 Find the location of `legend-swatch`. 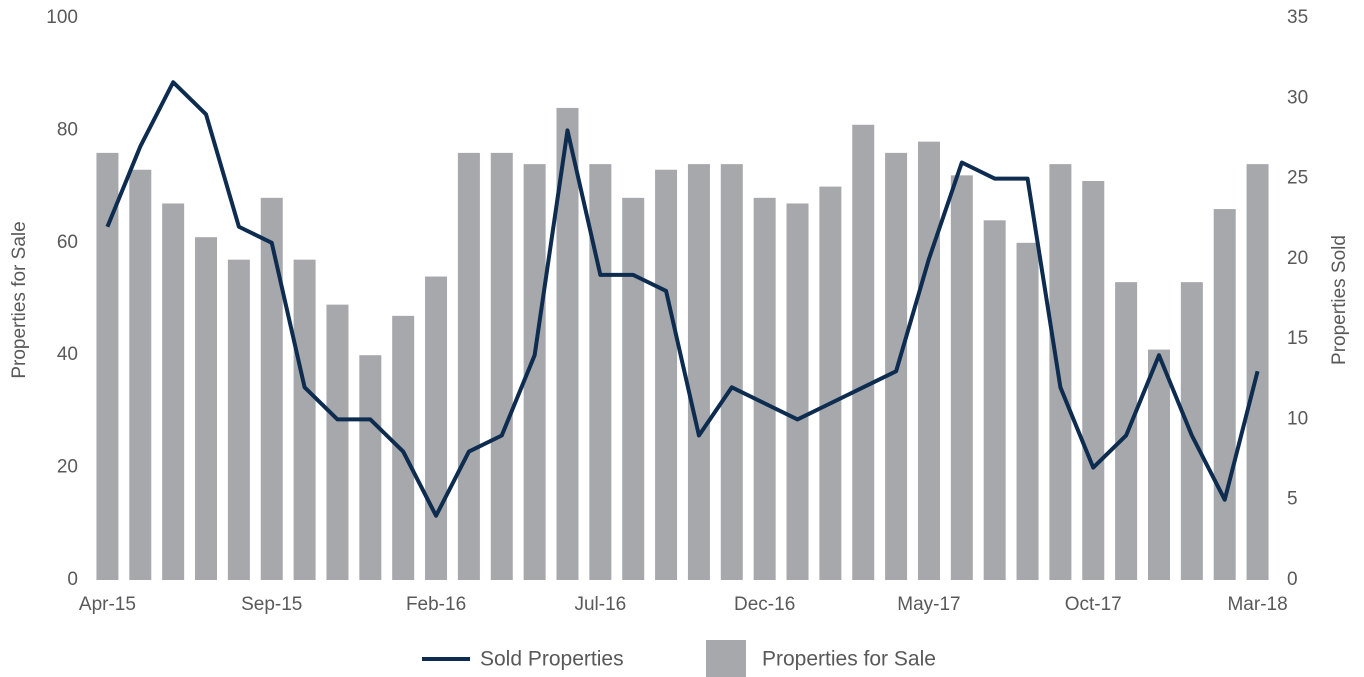

legend-swatch is located at coordinates (726, 658).